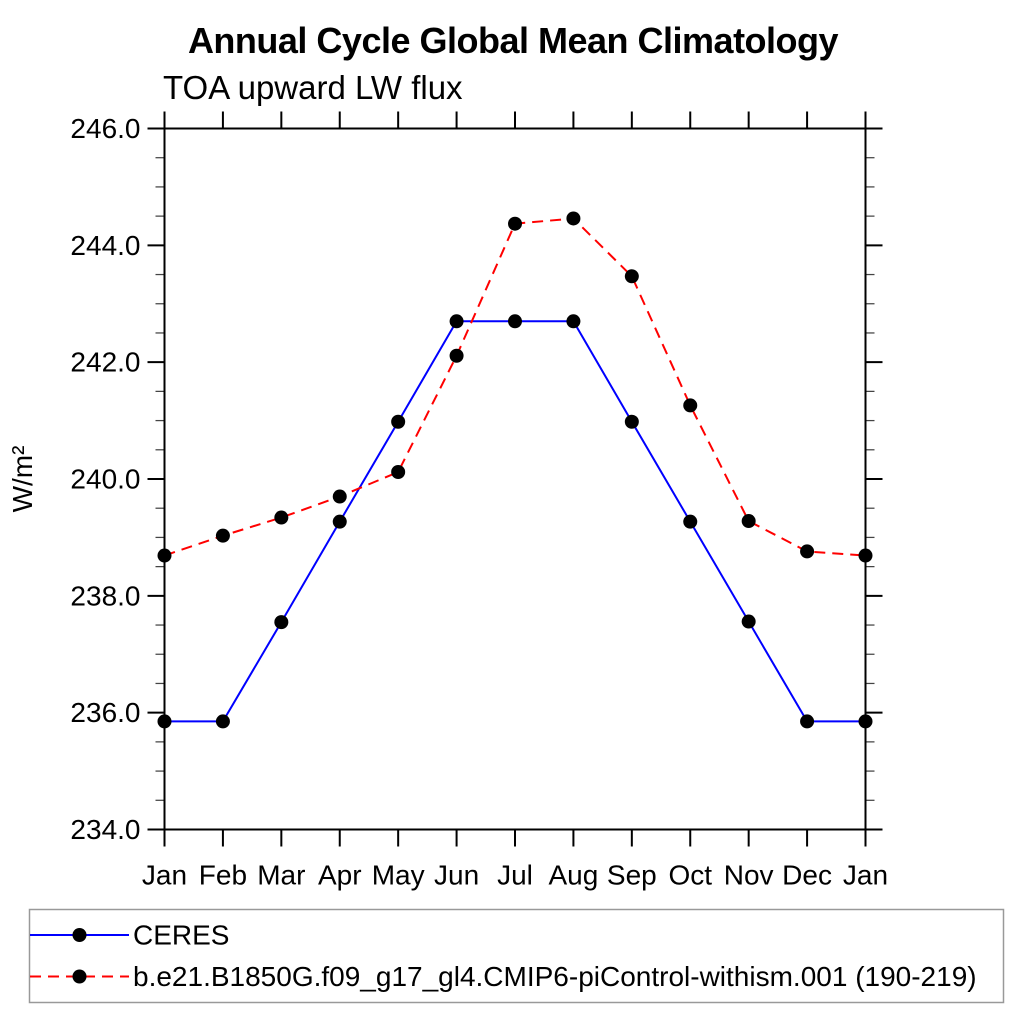 Image resolution: width=1024 pixels, height=1029 pixels. Describe the element at coordinates (181, 935) in the screenshot. I see `legend-label: CERES` at that location.